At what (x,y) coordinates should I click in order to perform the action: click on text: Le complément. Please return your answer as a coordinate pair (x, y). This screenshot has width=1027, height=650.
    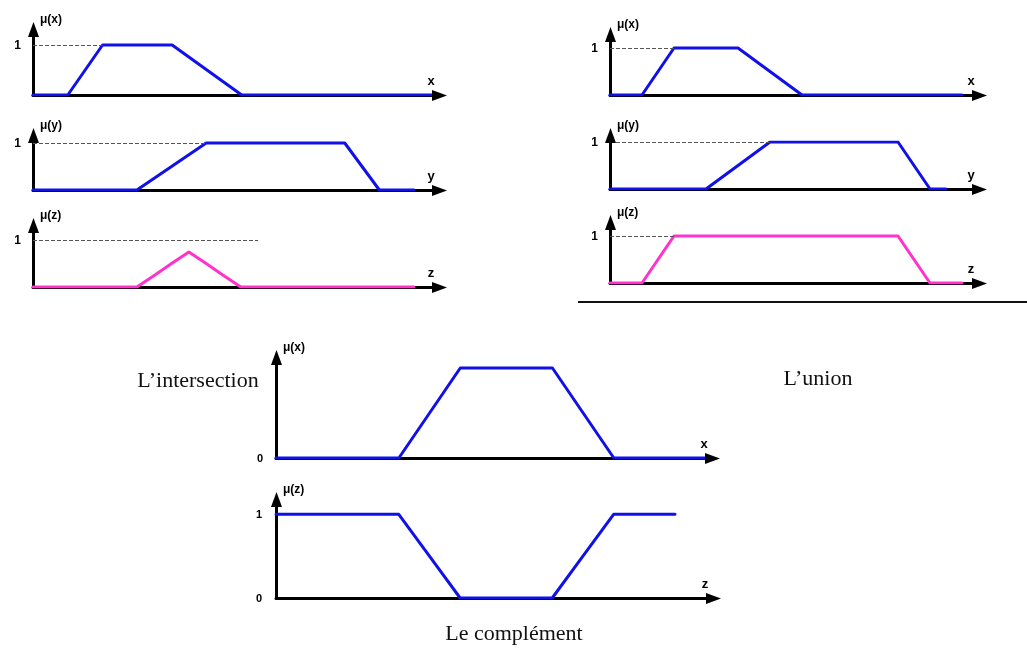
    Looking at the image, I should click on (514, 632).